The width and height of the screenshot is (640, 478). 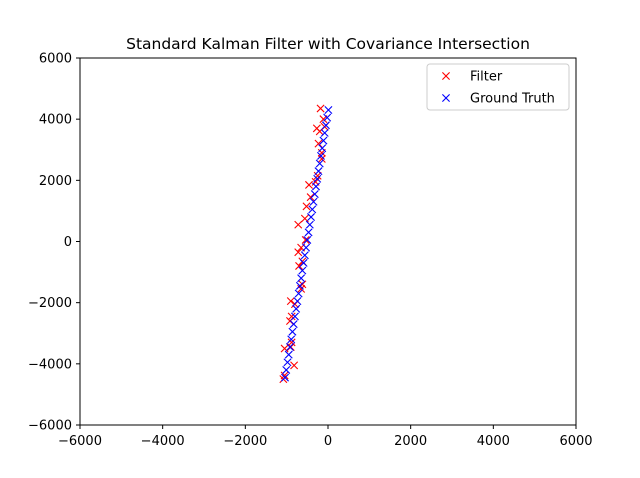 I want to click on plot-layer, so click(x=306, y=244).